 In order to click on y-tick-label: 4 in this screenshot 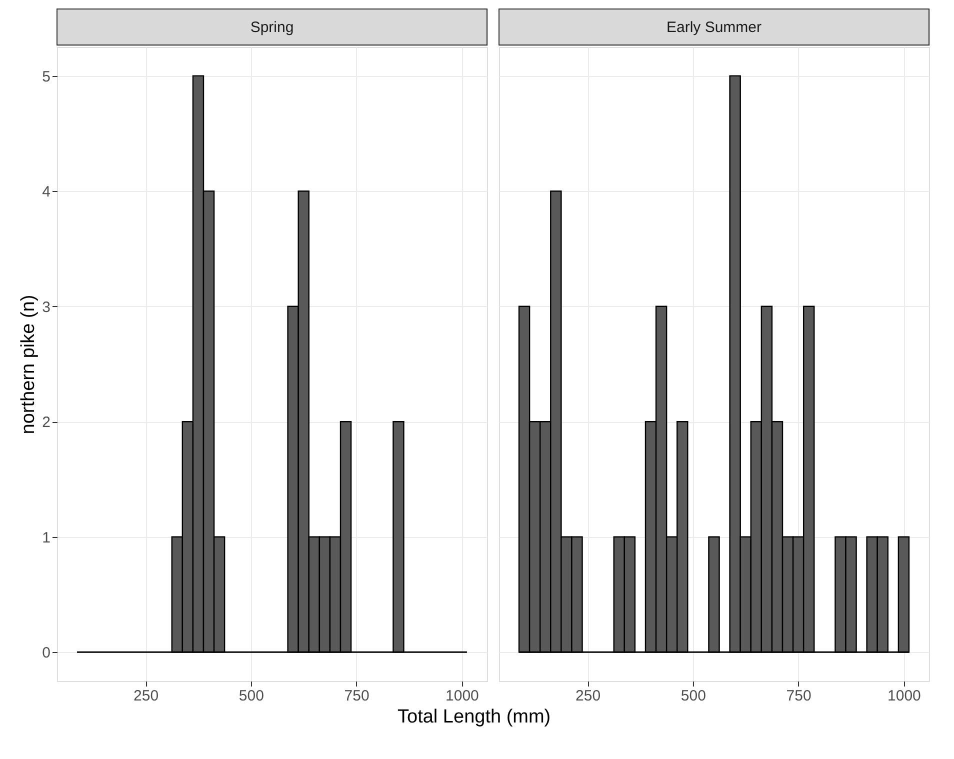, I will do `click(46, 192)`.